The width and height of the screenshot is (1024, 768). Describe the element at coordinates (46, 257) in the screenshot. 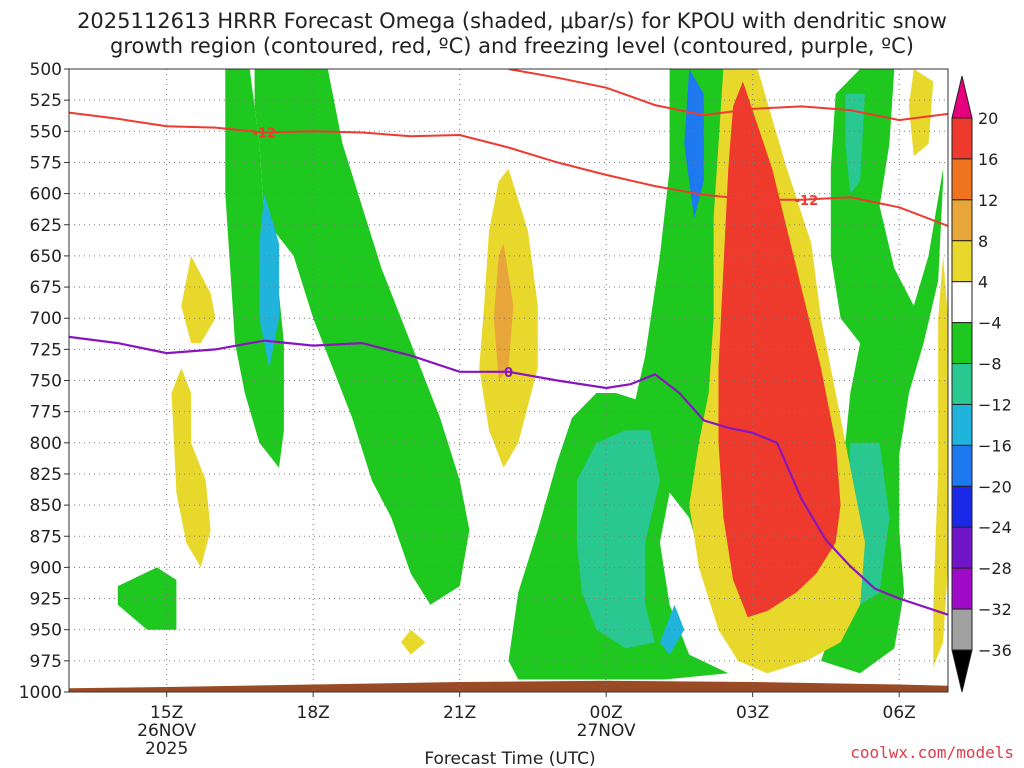

I see `y-tick-label-650: 650` at that location.